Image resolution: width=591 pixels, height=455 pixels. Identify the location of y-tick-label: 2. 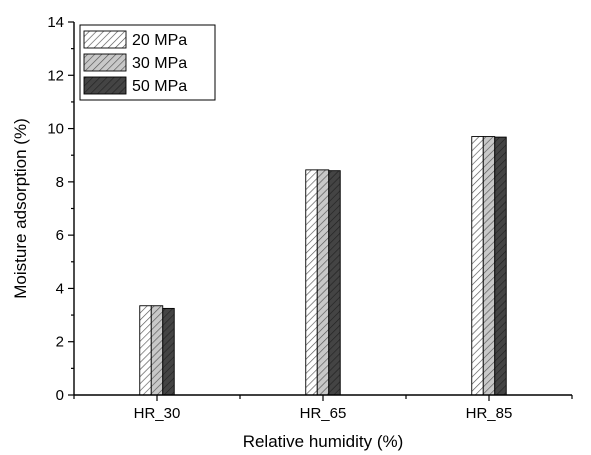
(60, 342).